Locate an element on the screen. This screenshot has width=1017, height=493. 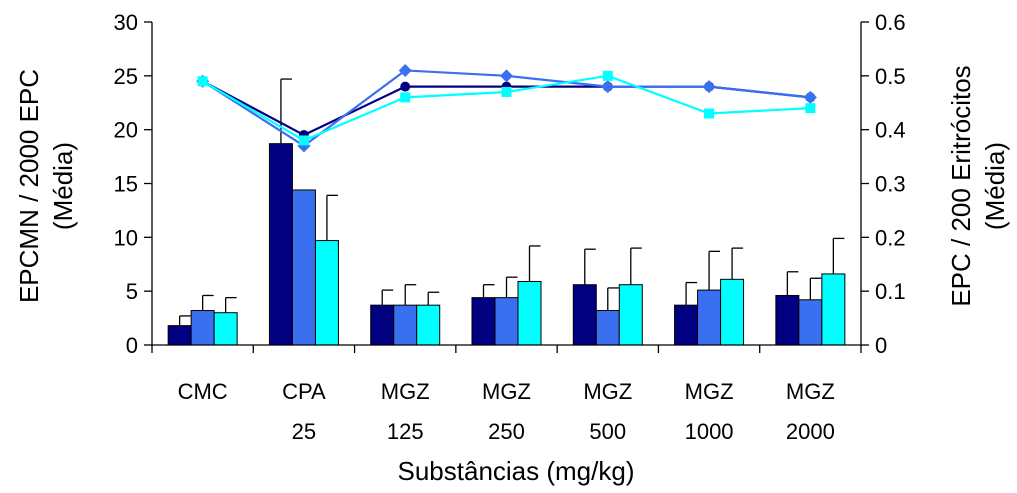
y-right-tick-label-3: 0.3 is located at coordinates (890, 184).